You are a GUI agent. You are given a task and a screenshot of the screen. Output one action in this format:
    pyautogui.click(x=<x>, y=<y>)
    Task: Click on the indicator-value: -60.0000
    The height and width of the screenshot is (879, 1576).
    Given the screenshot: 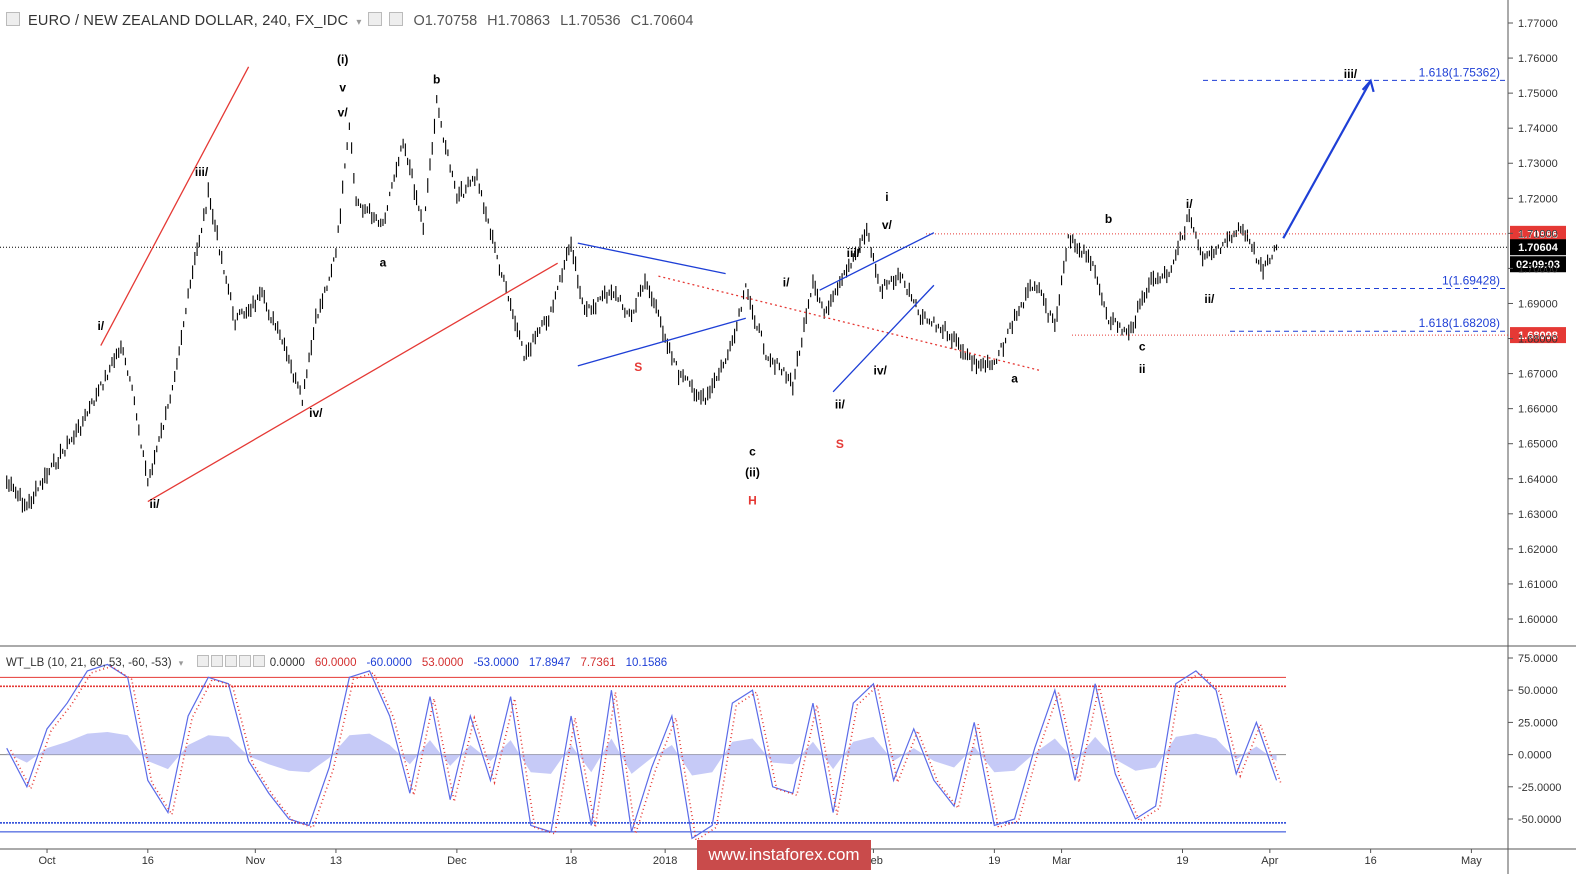 What is the action you would take?
    pyautogui.click(x=389, y=663)
    